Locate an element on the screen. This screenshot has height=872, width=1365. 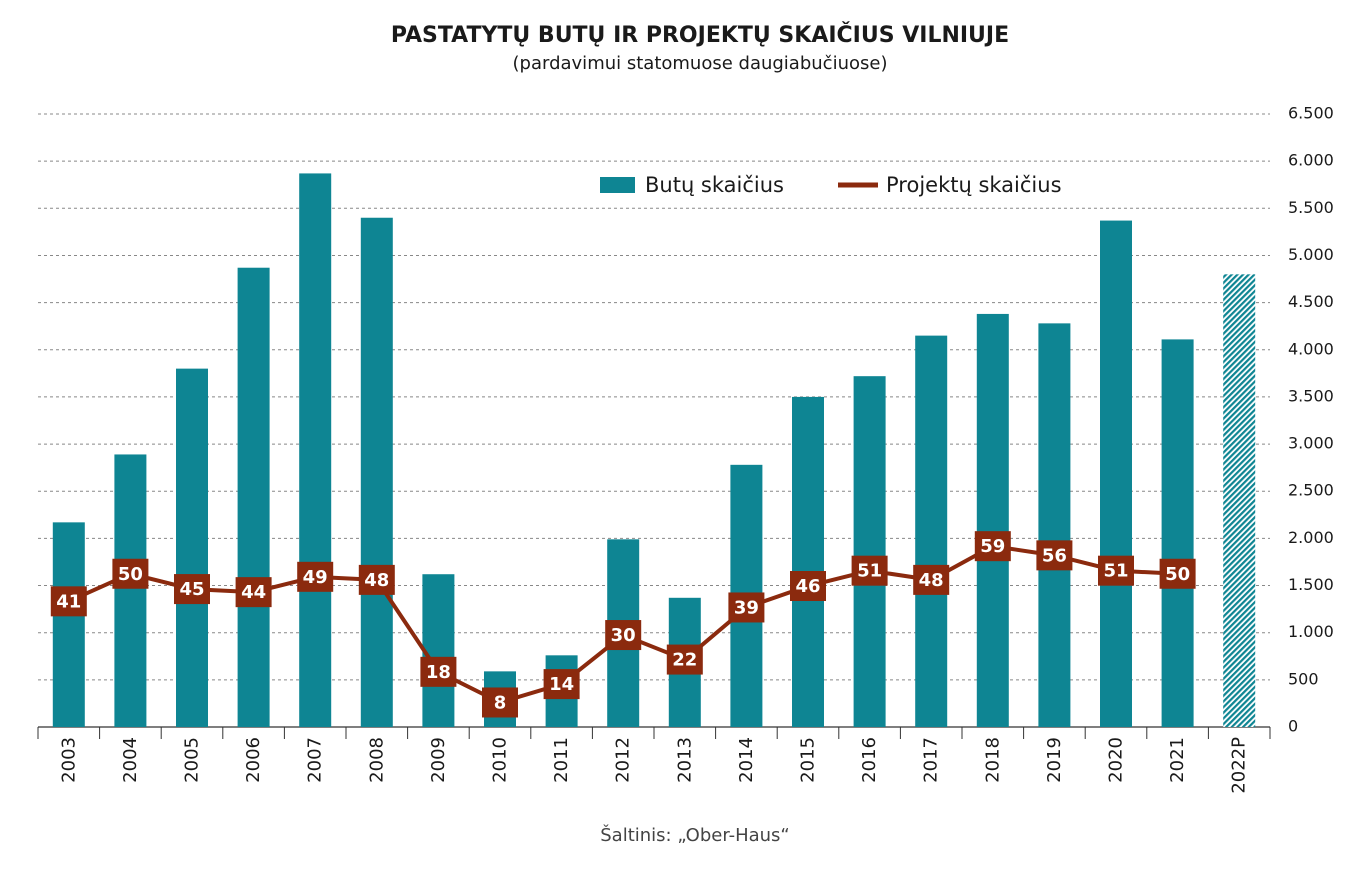
x-tick-label: 2018 is located at coordinates (992, 760).